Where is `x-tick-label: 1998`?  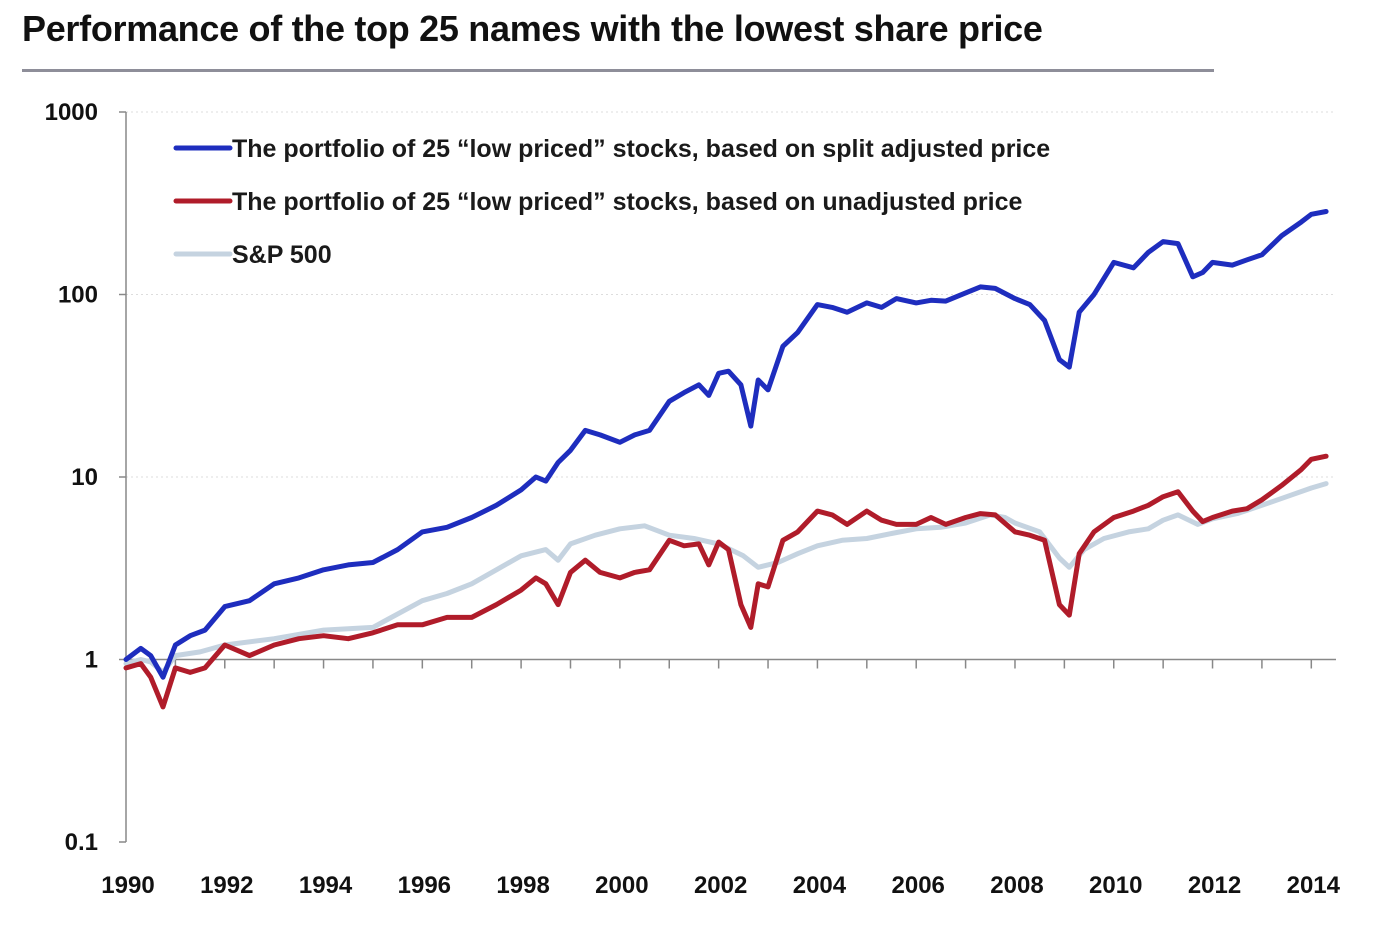 x-tick-label: 1998 is located at coordinates (522, 885).